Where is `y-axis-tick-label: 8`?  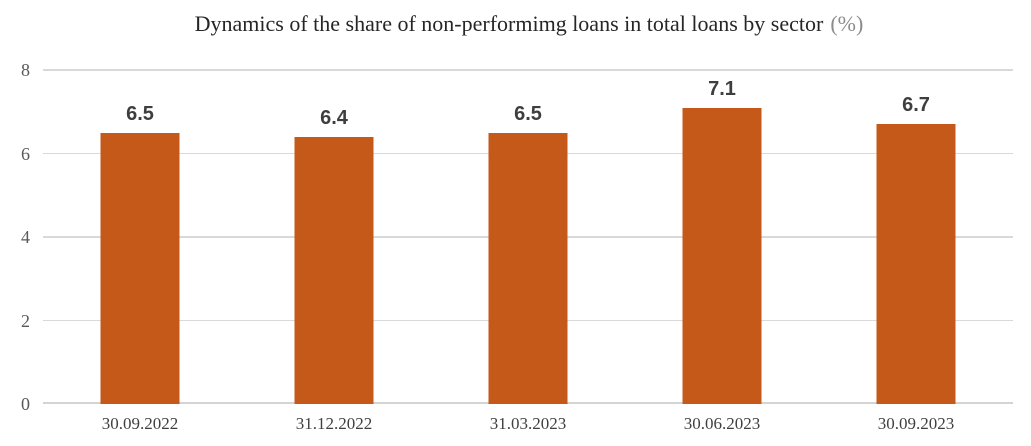
y-axis-tick-label: 8 is located at coordinates (25, 70).